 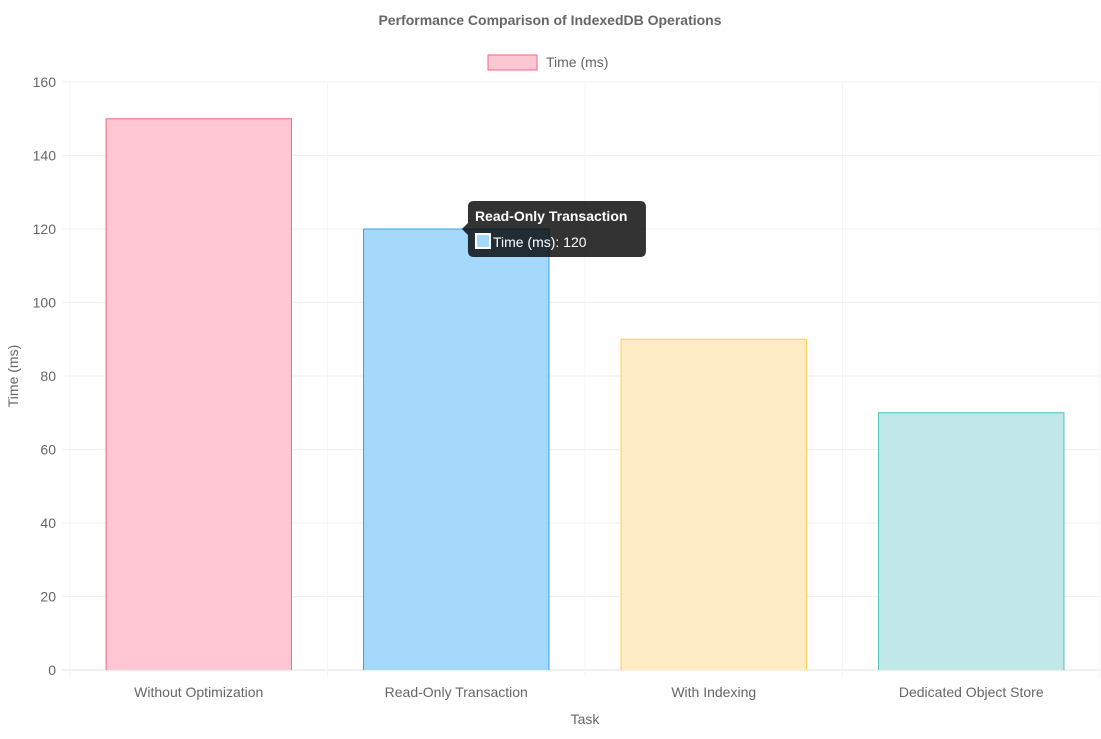 What do you see at coordinates (551, 216) in the screenshot?
I see `tooltip-title: Read-Only Transaction` at bounding box center [551, 216].